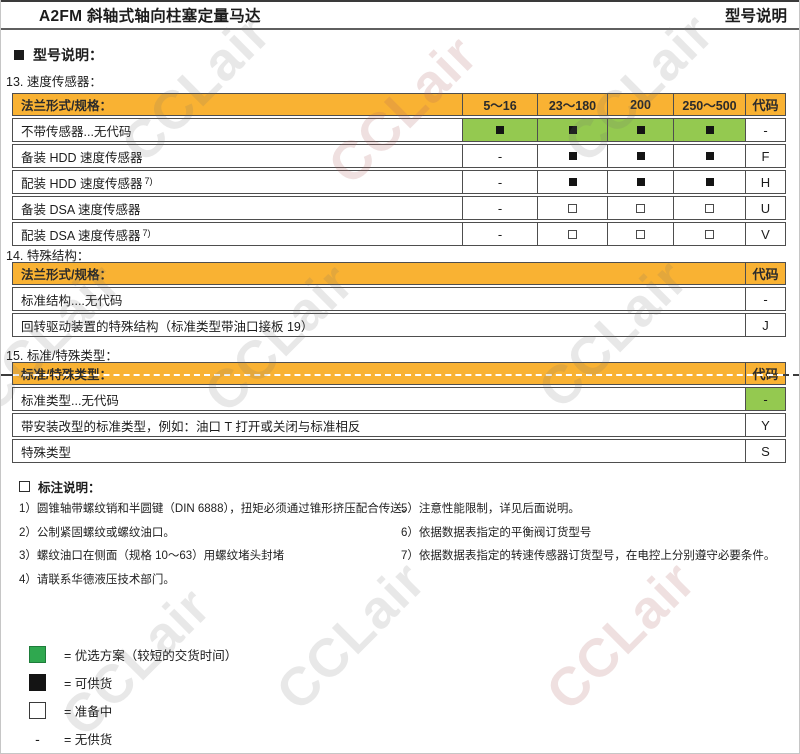  What do you see at coordinates (151, 656) in the screenshot?
I see `legend-label: = 优选方案（较短的交货时间）` at bounding box center [151, 656].